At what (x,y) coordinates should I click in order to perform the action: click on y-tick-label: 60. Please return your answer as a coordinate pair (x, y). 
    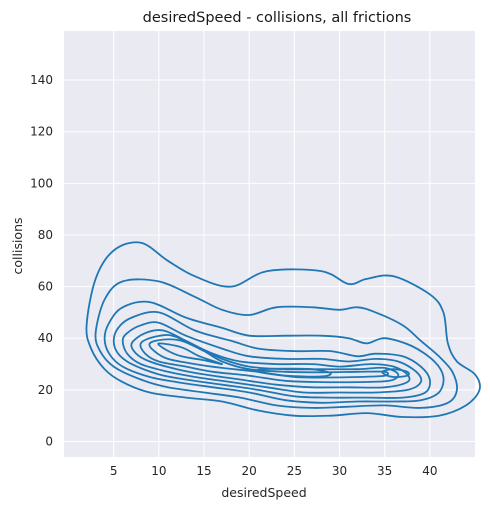
    Looking at the image, I should click on (45, 287).